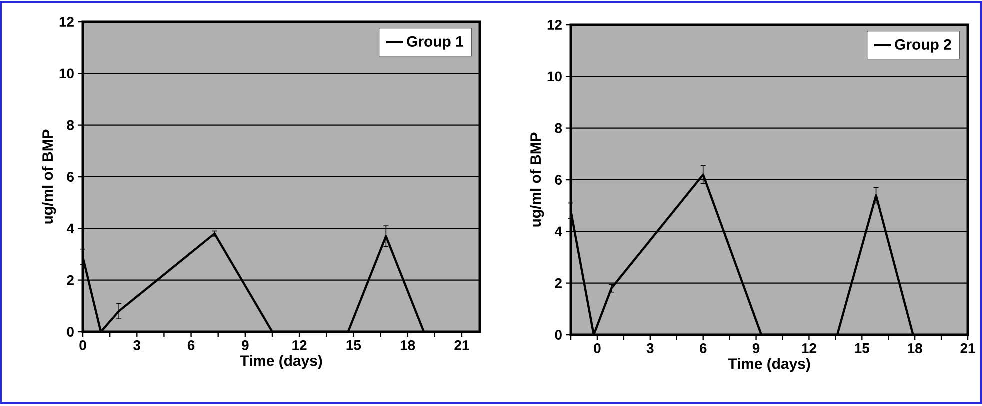  Describe the element at coordinates (435, 43) in the screenshot. I see `legend-label: Group 1` at that location.